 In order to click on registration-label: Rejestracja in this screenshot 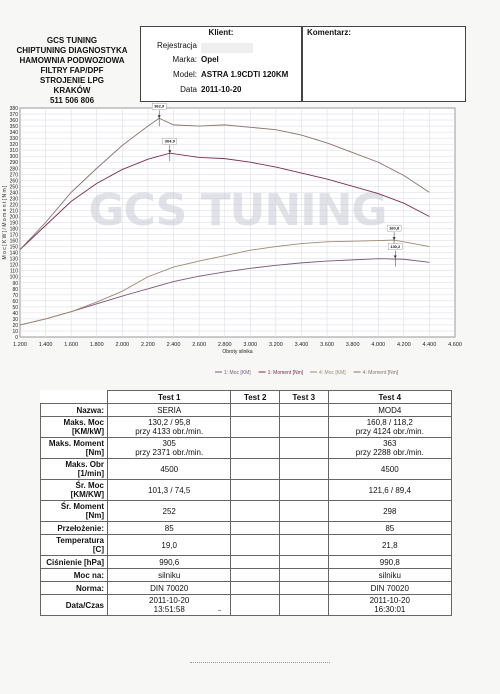, I will do `click(176, 45)`.